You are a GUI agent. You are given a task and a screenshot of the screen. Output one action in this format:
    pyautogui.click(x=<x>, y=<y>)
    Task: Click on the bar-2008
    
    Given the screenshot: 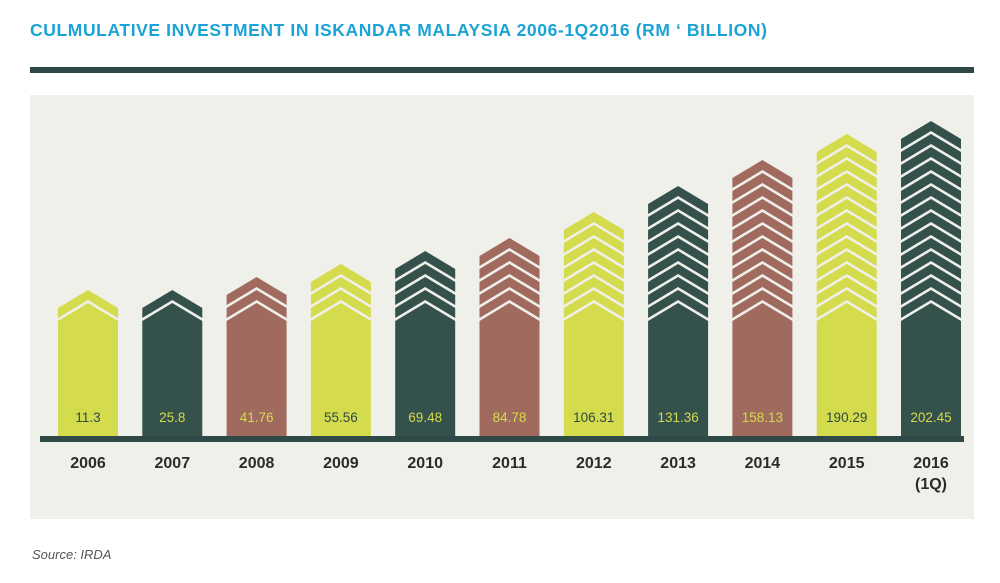 What is the action you would take?
    pyautogui.click(x=256, y=356)
    